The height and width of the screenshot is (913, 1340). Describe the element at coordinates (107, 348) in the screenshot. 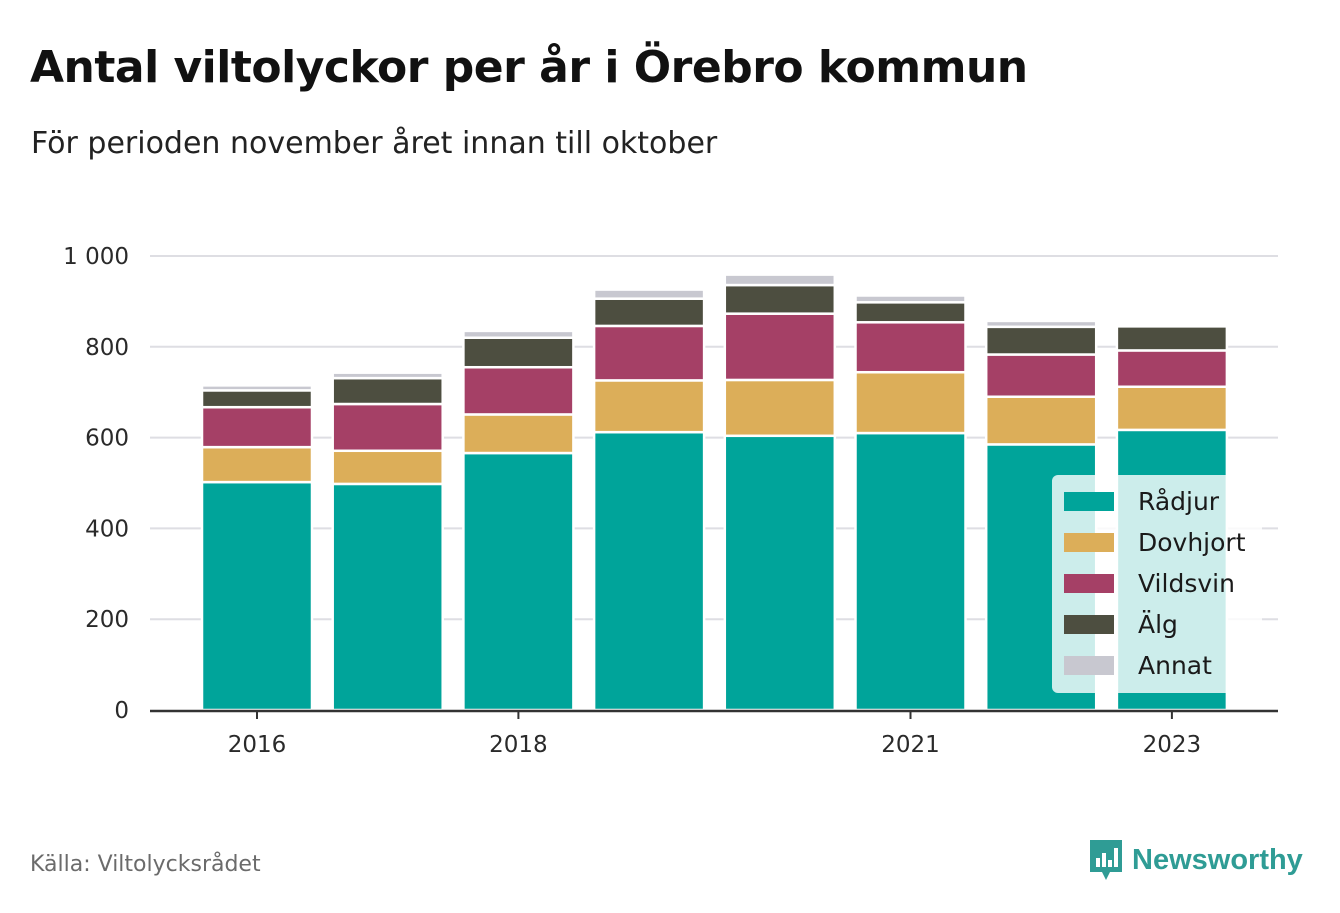

I see `y-tick-label: 800` at that location.